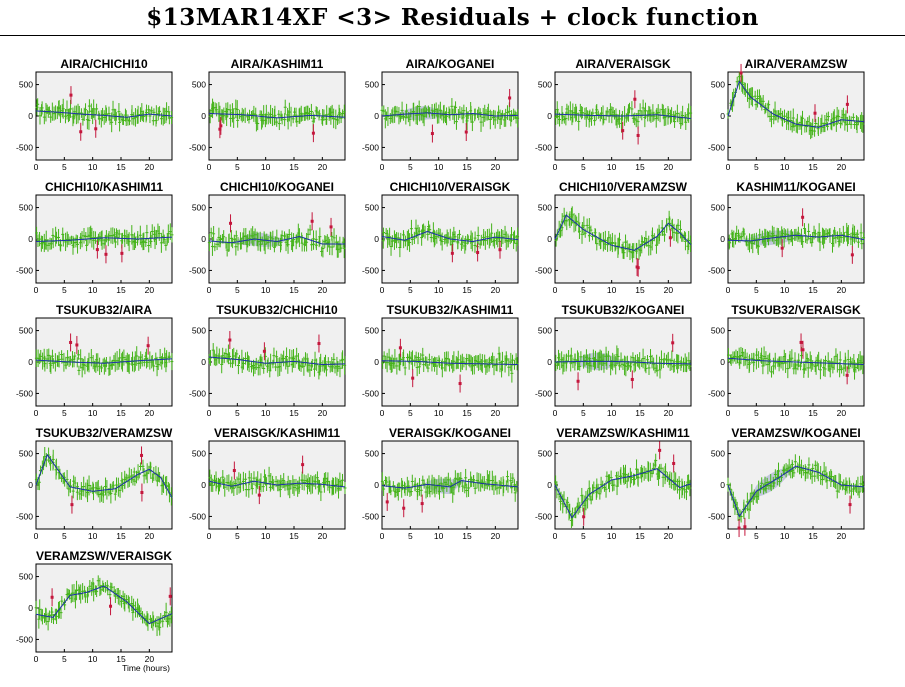 This screenshot has width=905, height=687. Describe the element at coordinates (277, 187) in the screenshot. I see `panel-title: CHICHI10/KOGANEI` at that location.